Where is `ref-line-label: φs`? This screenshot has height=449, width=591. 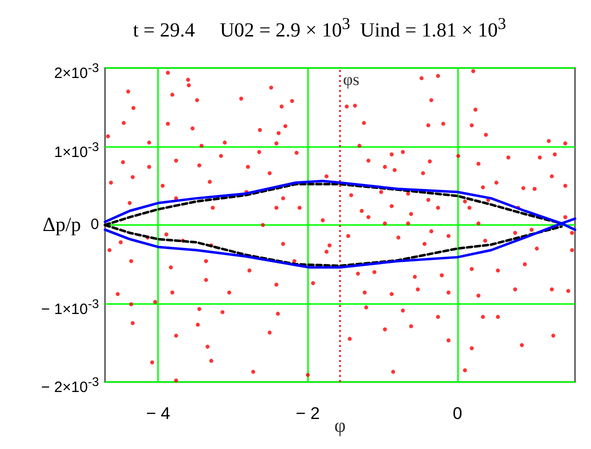 ref-line-label: φs is located at coordinates (351, 80).